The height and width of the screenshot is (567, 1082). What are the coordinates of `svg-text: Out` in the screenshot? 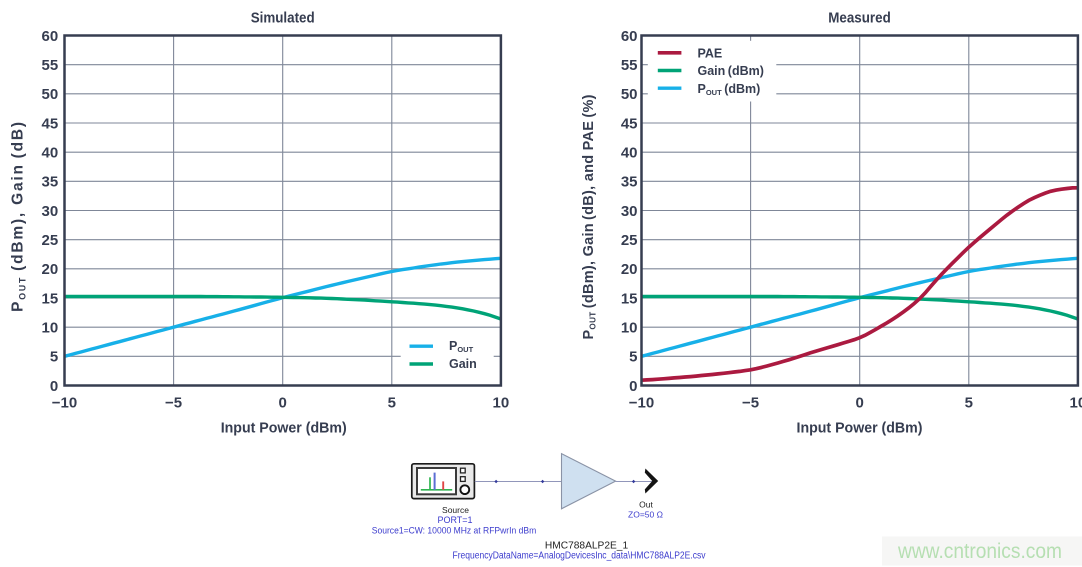 It's located at (646, 505).